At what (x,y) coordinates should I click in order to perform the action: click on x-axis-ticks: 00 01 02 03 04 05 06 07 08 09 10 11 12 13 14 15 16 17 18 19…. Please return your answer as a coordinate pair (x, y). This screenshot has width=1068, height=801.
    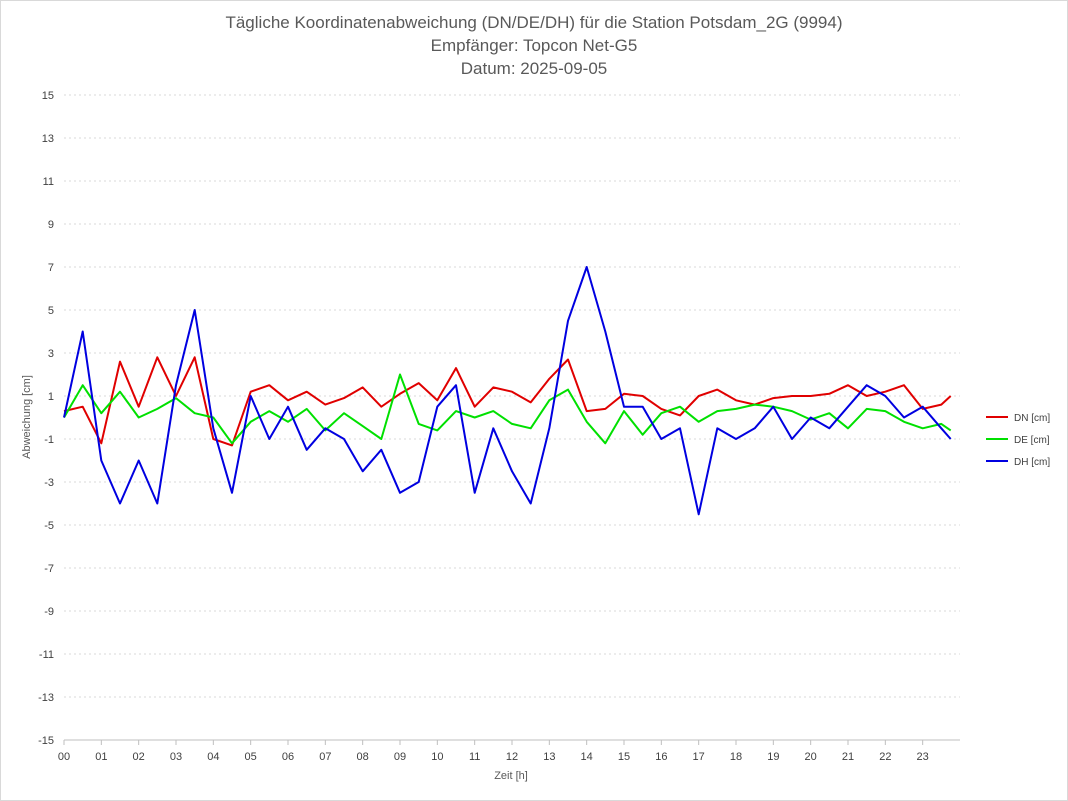
    Looking at the image, I should click on (509, 751).